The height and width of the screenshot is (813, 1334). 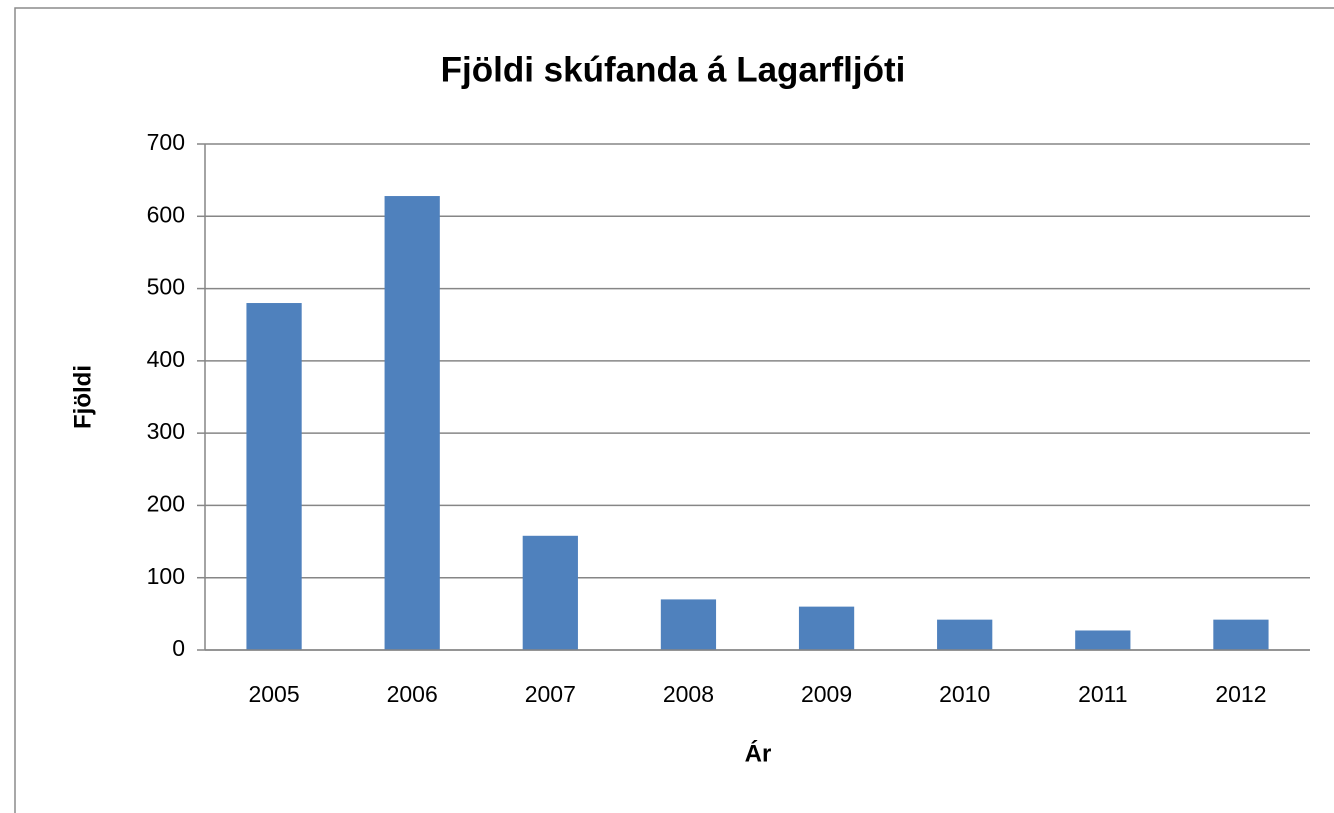 What do you see at coordinates (964, 694) in the screenshot?
I see `x-tick-label: 2010` at bounding box center [964, 694].